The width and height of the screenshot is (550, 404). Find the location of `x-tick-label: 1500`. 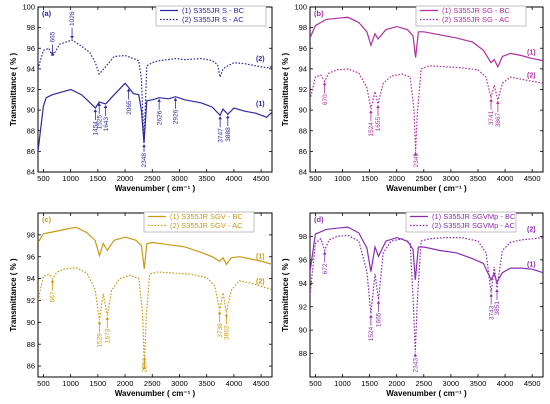

x-tick-label: 1500 is located at coordinates (98, 178).